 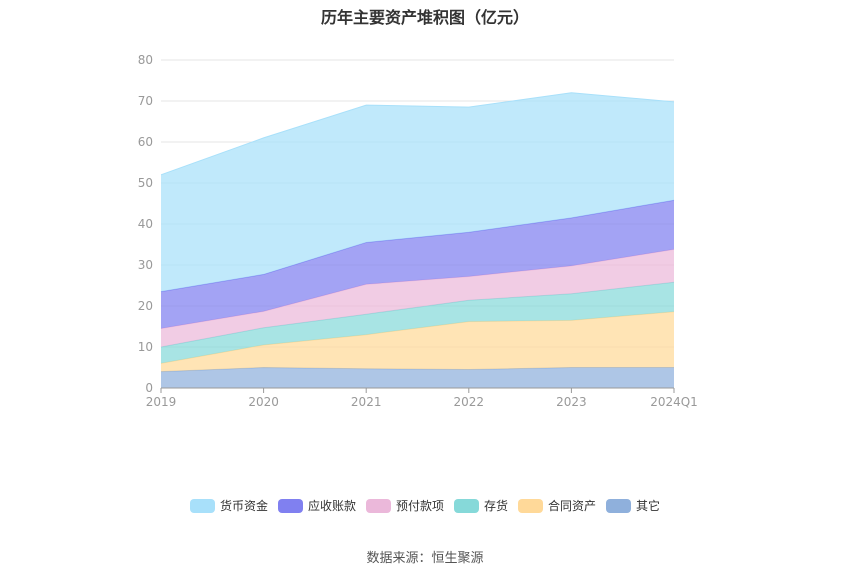 I want to click on legend: 货币资金 应收账款 预付款项 存货 合同资产 其它, so click(x=425, y=505).